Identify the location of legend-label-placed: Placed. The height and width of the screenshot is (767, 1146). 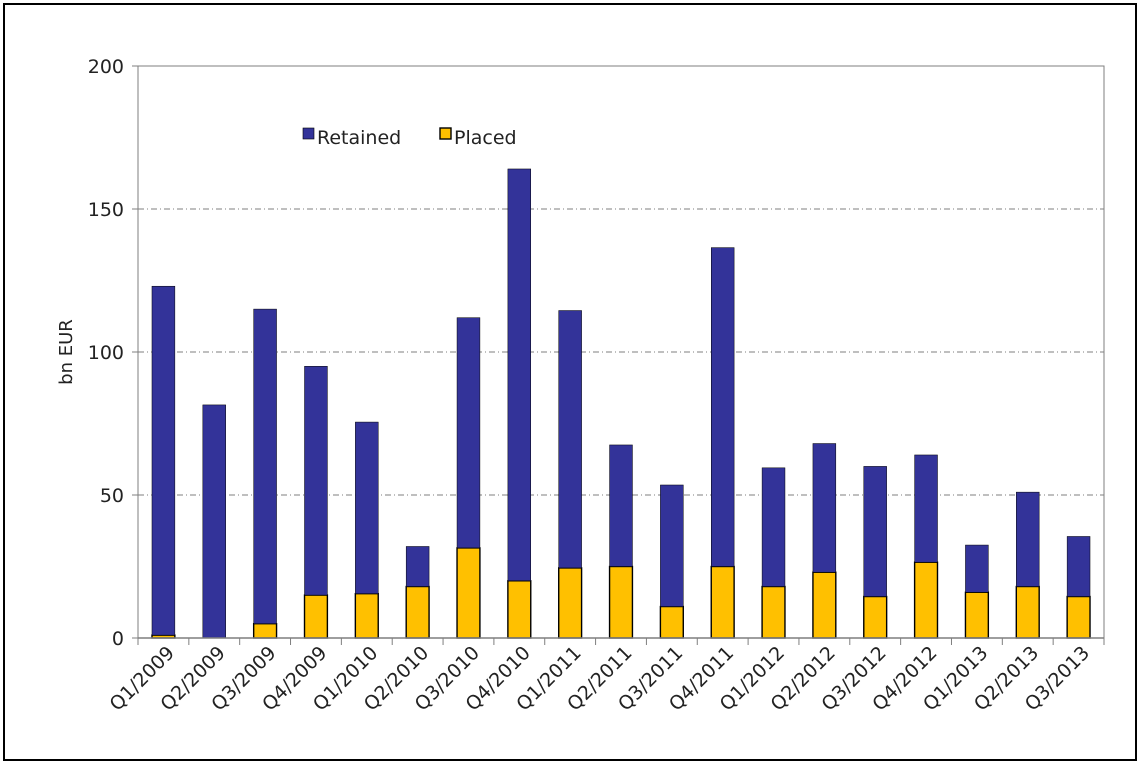
(485, 138).